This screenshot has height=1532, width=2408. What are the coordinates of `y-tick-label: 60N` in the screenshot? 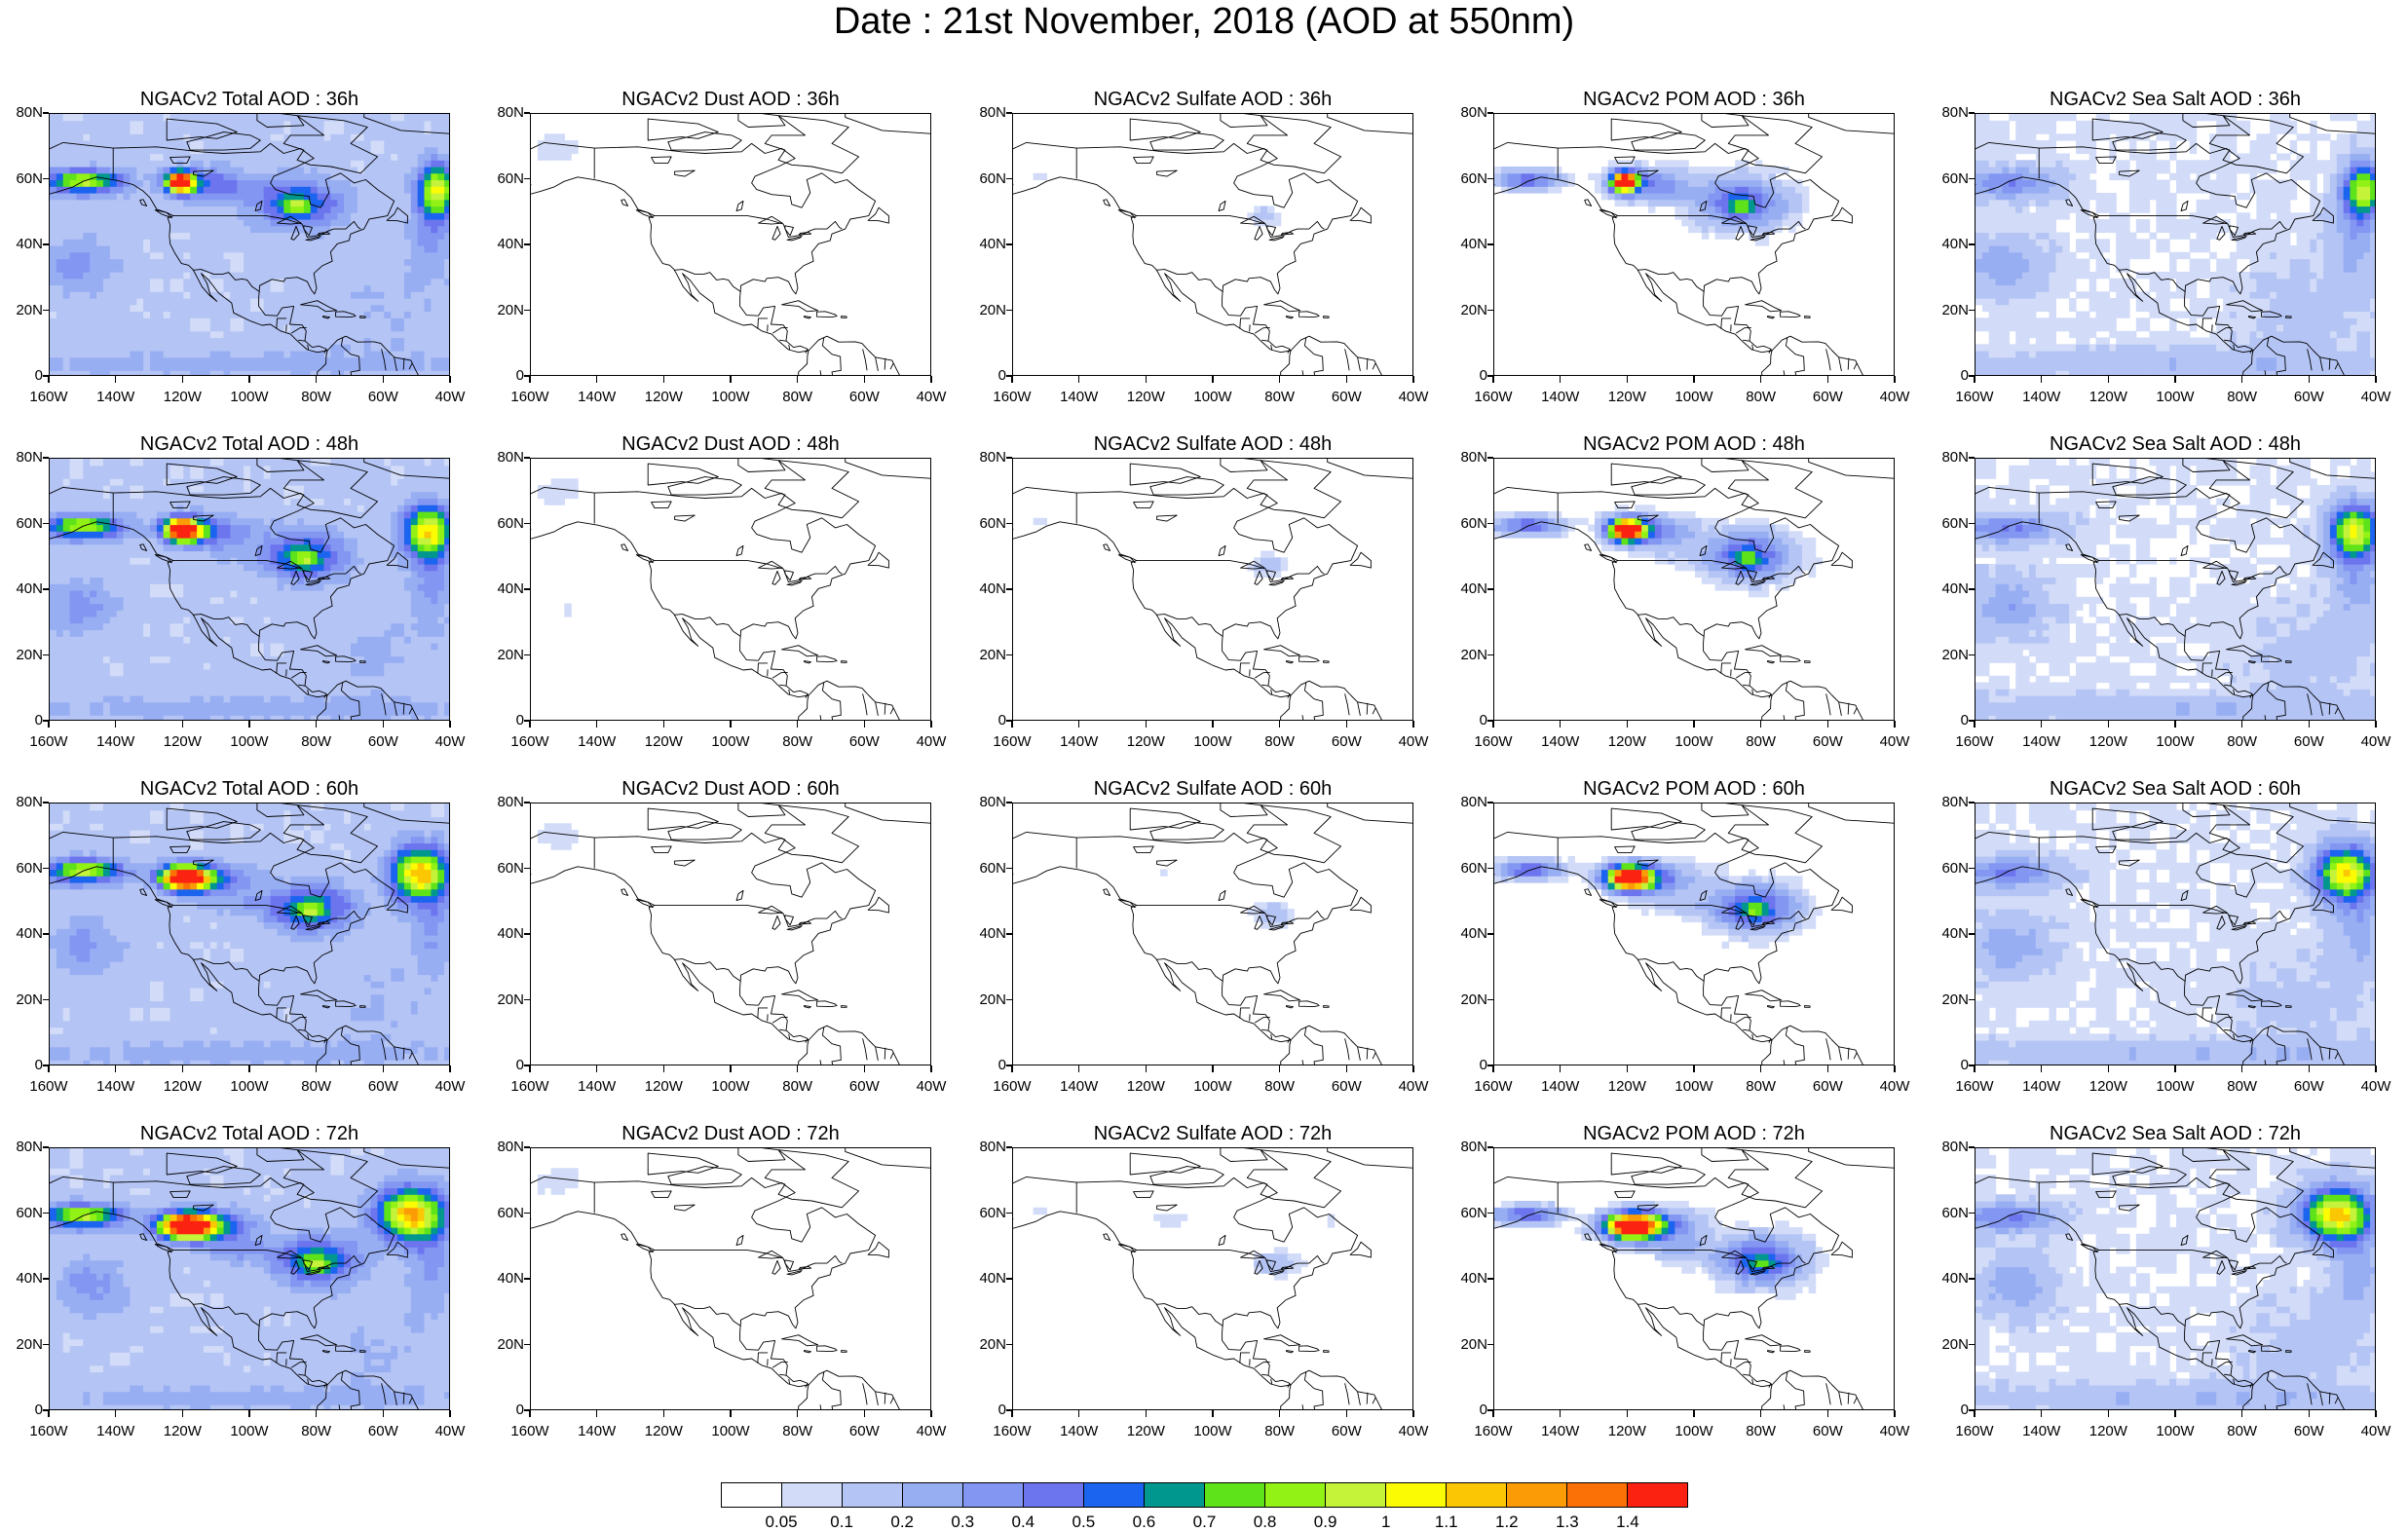 It's located at (1466, 524).